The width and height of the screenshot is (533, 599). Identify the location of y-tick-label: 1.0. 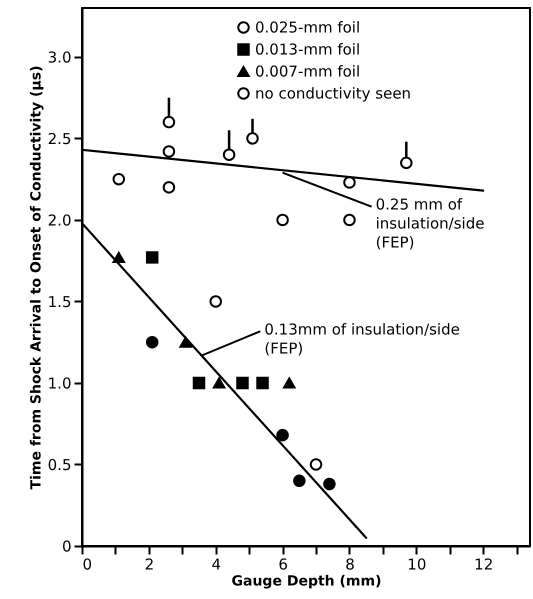
(60, 383).